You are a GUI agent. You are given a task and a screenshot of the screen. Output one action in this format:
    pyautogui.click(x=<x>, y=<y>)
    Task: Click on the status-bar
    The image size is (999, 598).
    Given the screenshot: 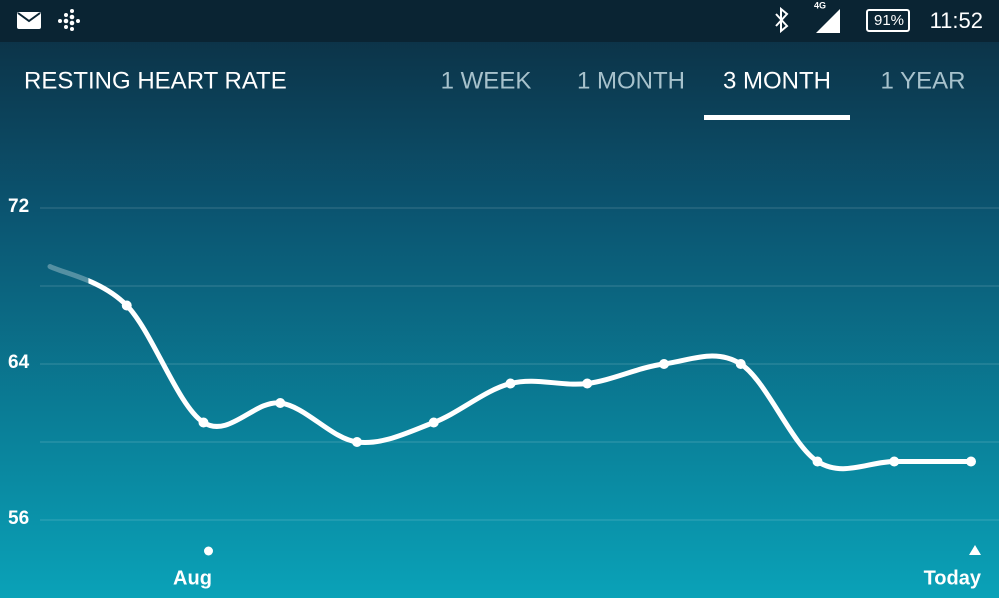 What is the action you would take?
    pyautogui.click(x=499, y=21)
    